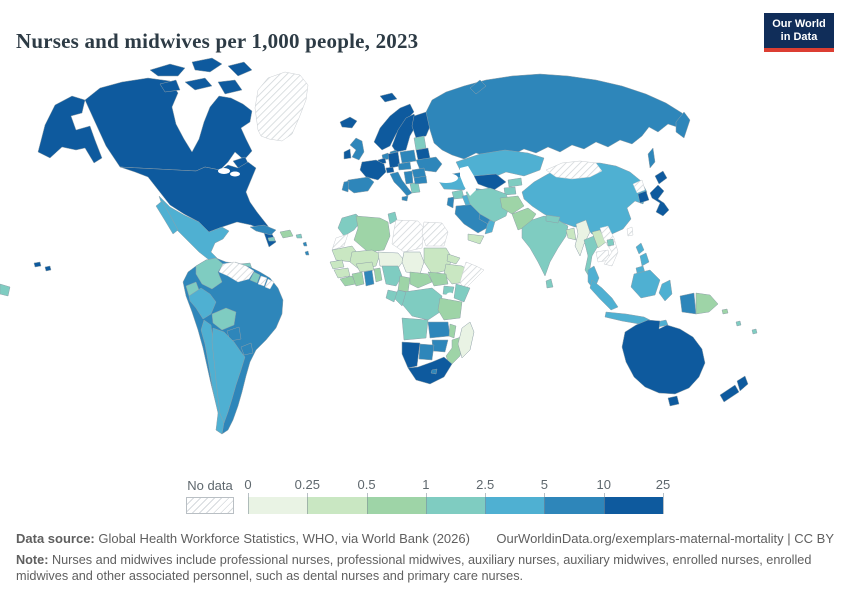 This screenshot has height=600, width=850. Describe the element at coordinates (643, 197) in the screenshot. I see `country-south-korea` at that location.